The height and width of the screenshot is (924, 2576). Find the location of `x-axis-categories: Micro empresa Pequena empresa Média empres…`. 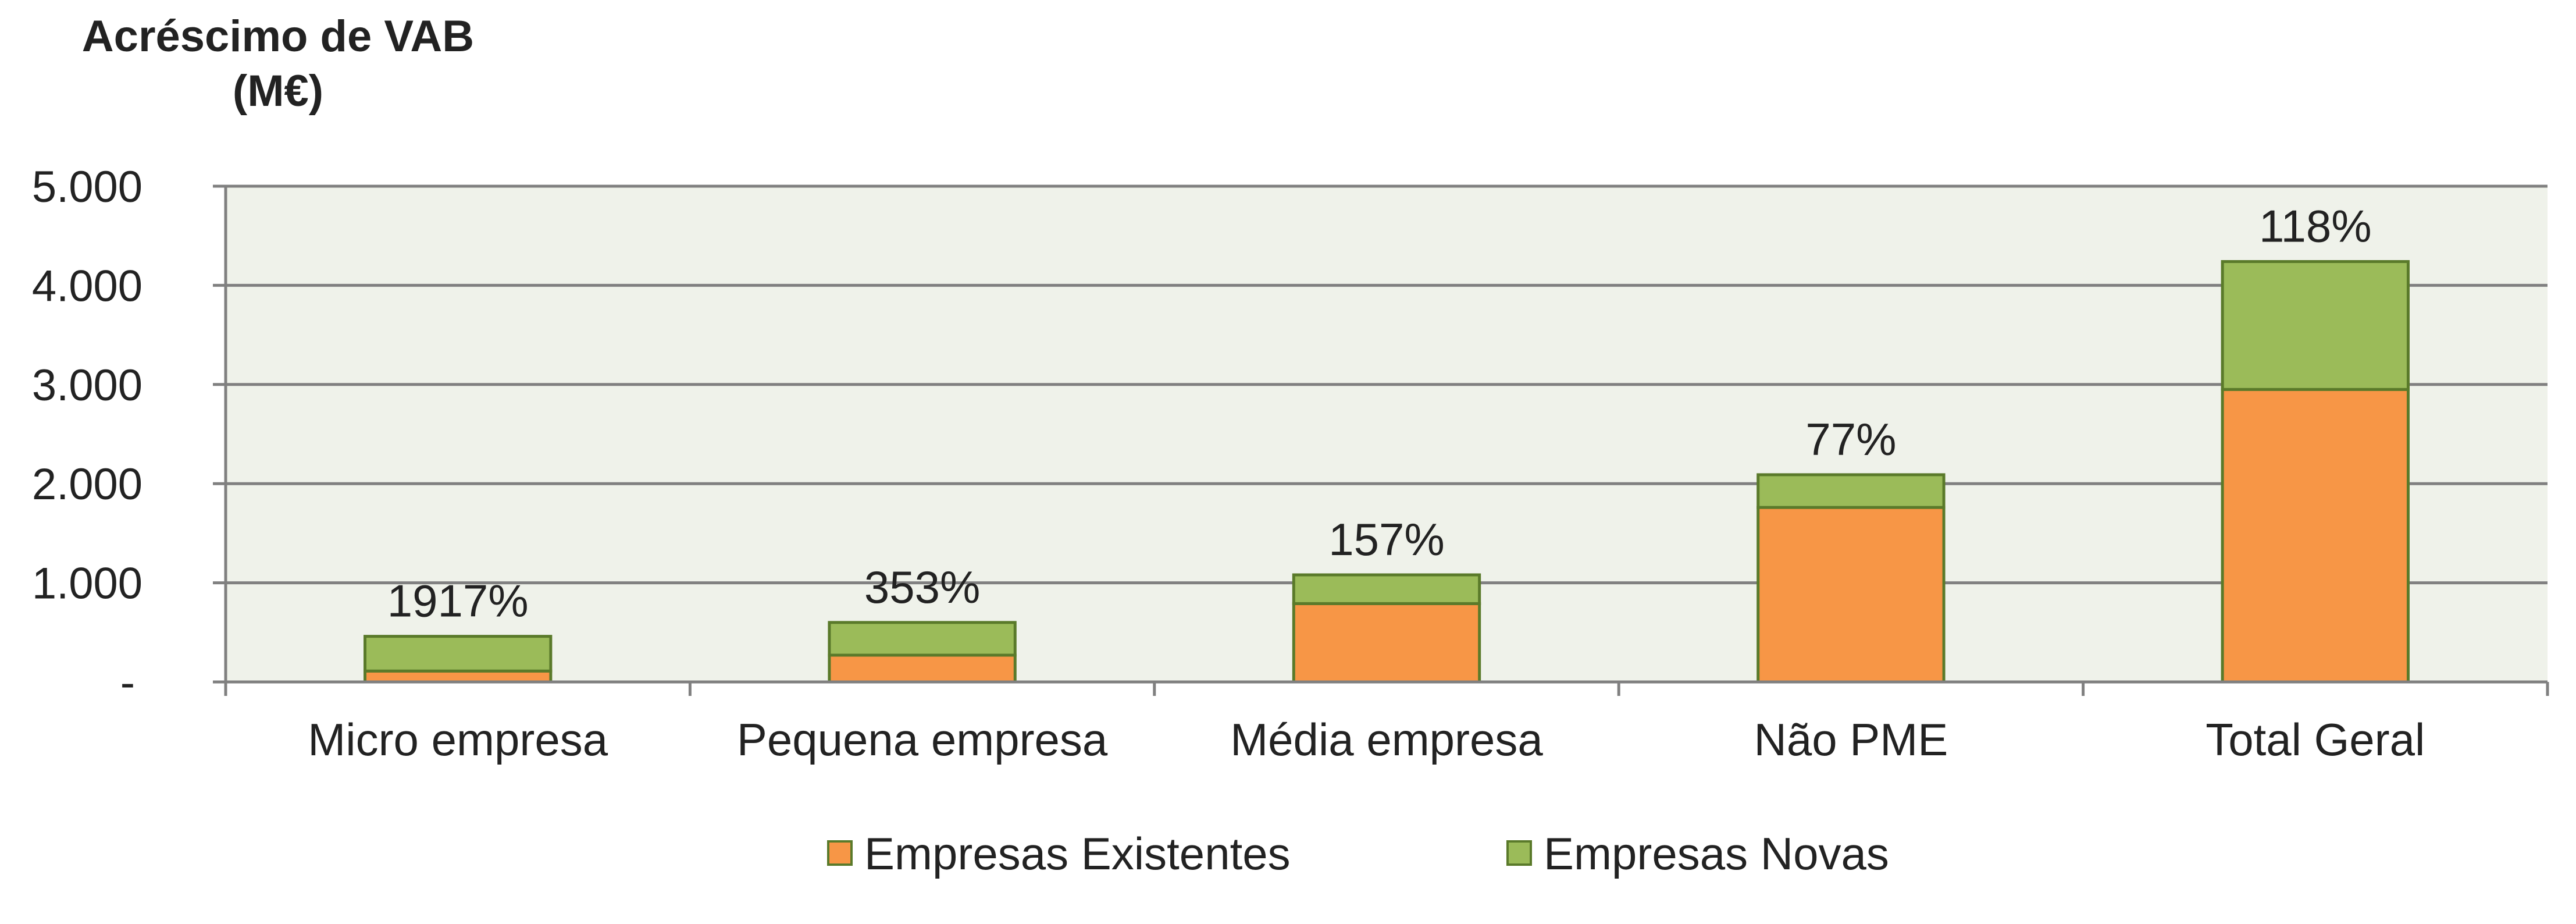

x-axis-categories: Micro empresa Pequena empresa Média empres… is located at coordinates (1366, 740).